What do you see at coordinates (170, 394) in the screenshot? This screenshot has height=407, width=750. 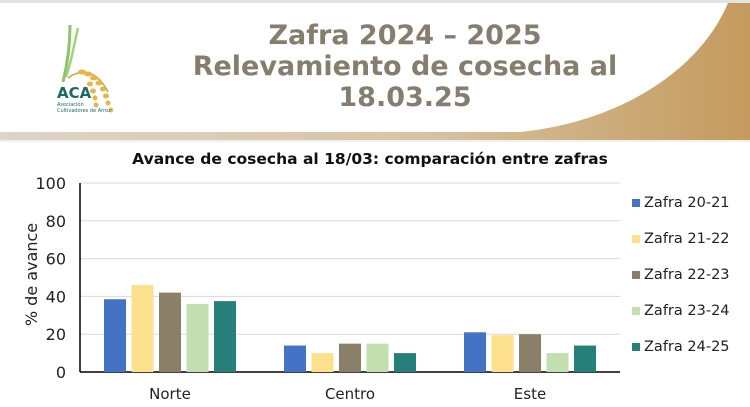 I see `x-category-label: Norte` at bounding box center [170, 394].